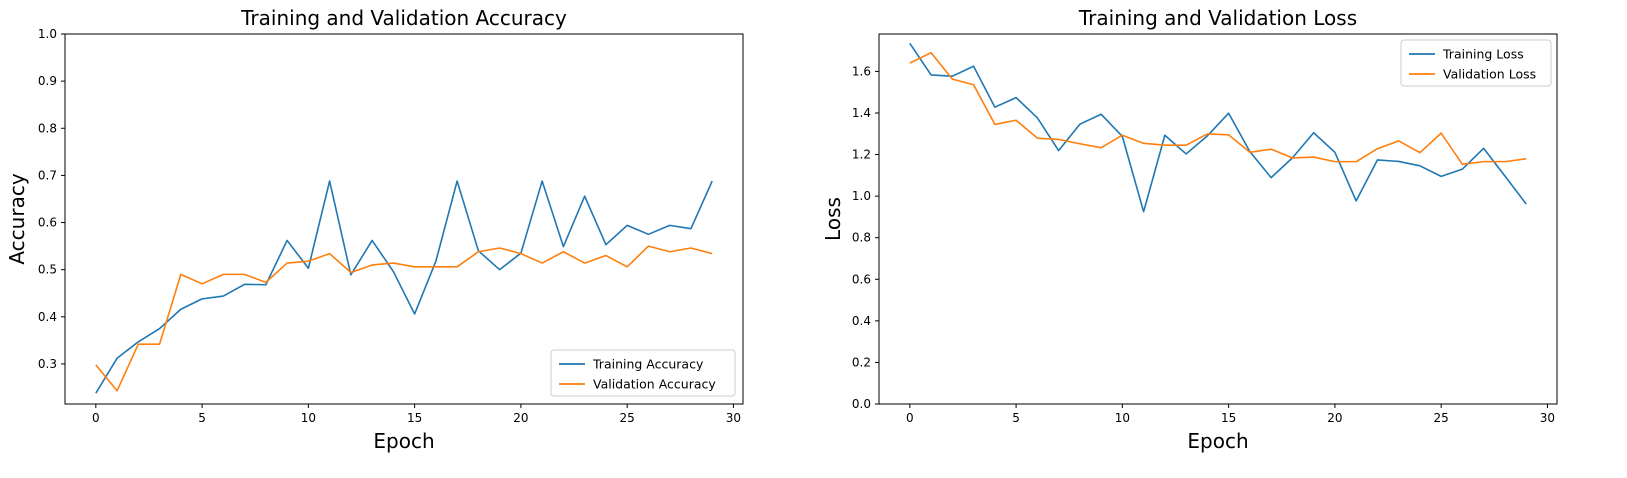  I want to click on legend: Training Accuracy Validation Accuracy, so click(643, 373).